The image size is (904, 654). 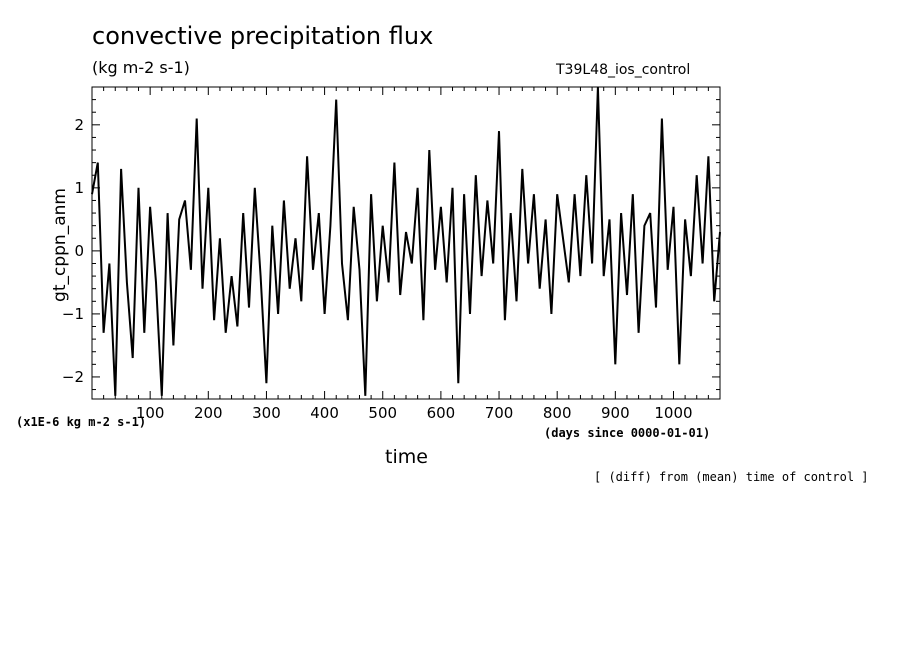 I want to click on footnote: [ (diff) from (mean) time of control ], so click(x=731, y=477).